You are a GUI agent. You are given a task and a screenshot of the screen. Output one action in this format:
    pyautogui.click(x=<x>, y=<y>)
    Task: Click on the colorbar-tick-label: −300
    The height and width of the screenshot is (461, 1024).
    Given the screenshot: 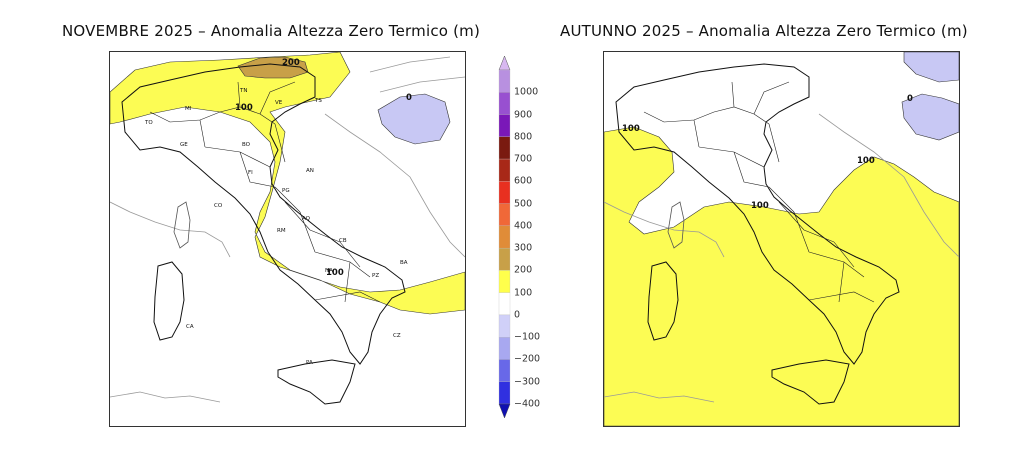 What is the action you would take?
    pyautogui.click(x=527, y=382)
    